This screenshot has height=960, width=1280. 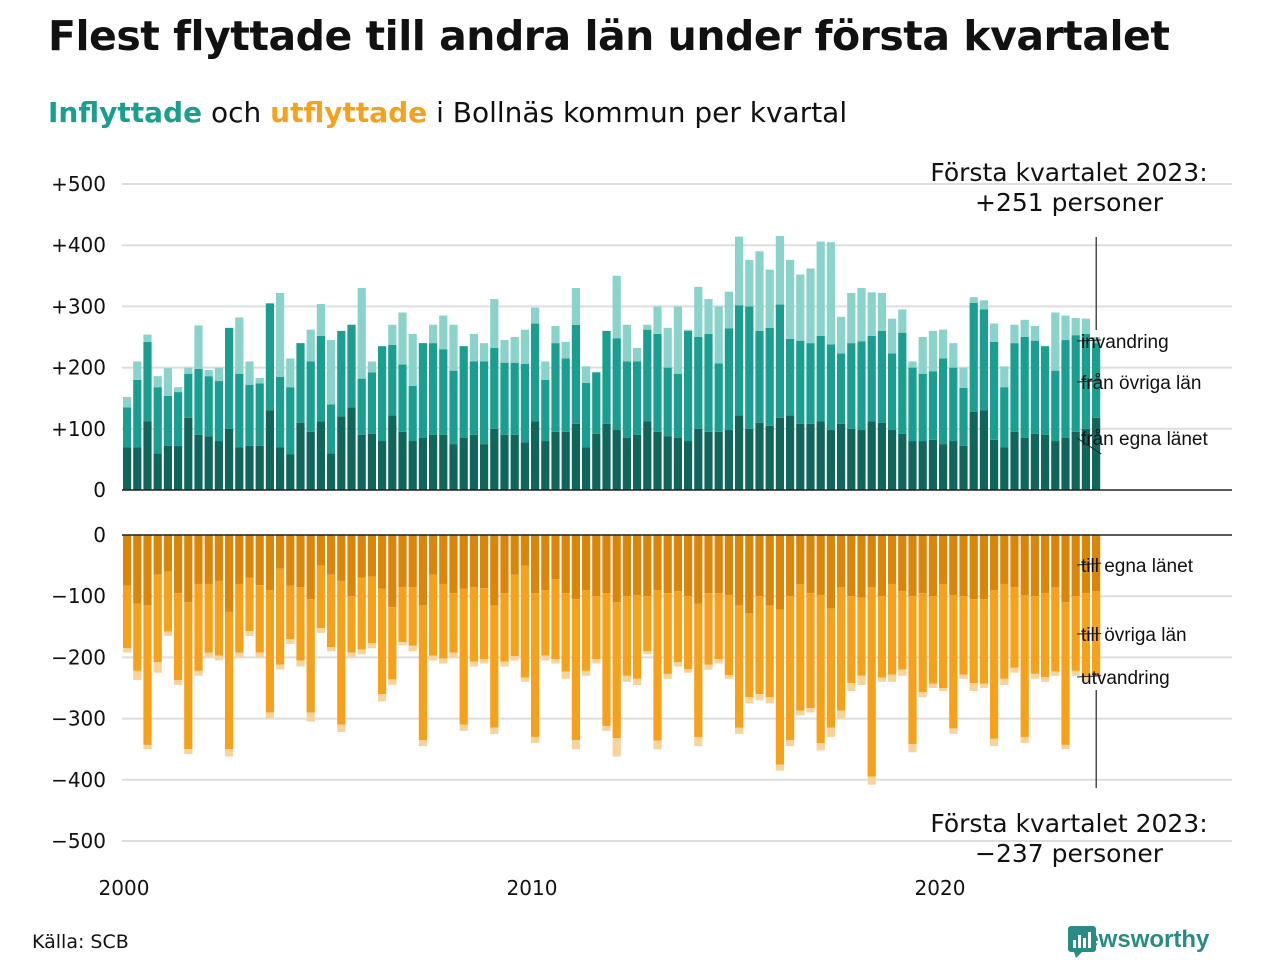 What do you see at coordinates (1138, 942) in the screenshot?
I see `brand: Newsworthy` at bounding box center [1138, 942].